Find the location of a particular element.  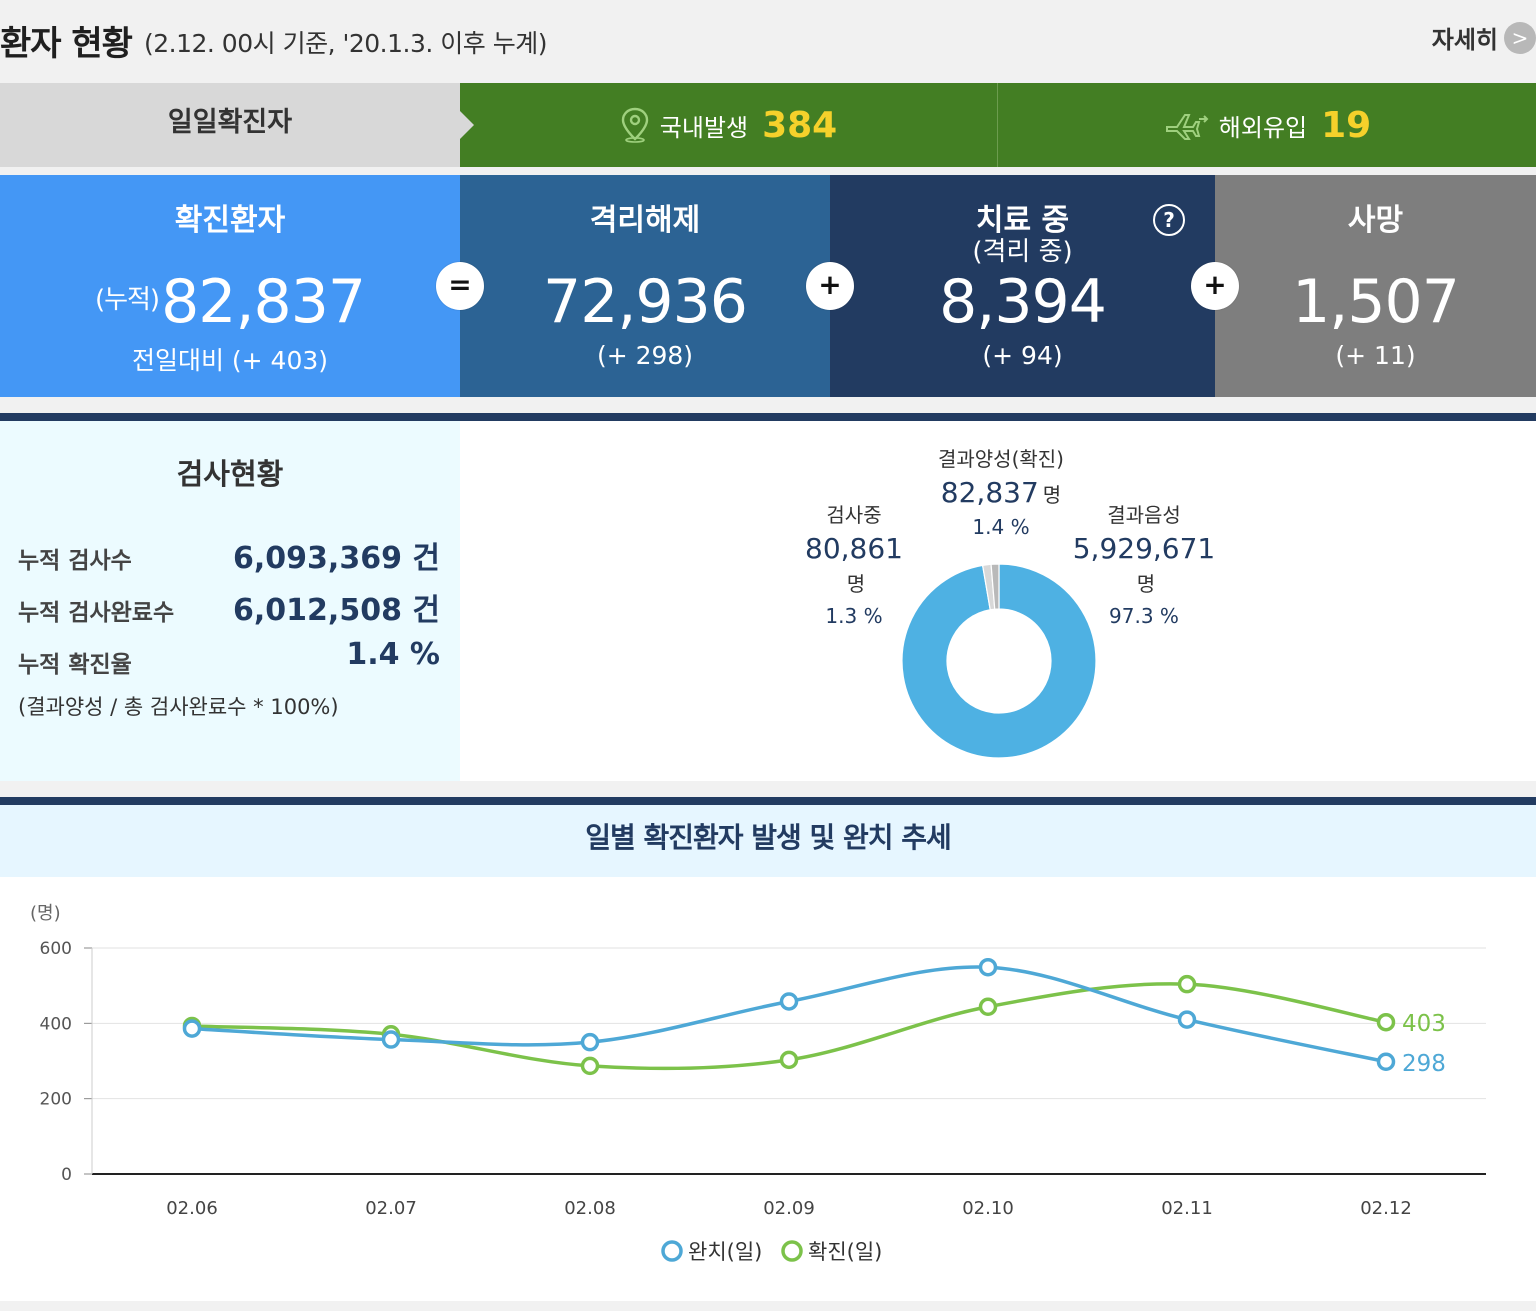

daily-label: 일일확진자 is located at coordinates (237, 125).